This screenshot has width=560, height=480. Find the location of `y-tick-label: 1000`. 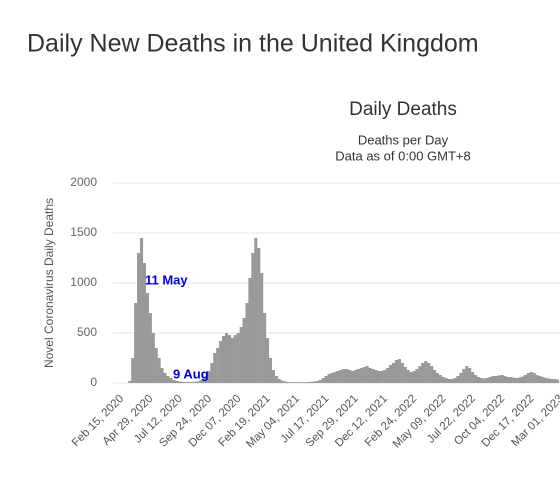

y-tick-label: 1000 is located at coordinates (83, 282).